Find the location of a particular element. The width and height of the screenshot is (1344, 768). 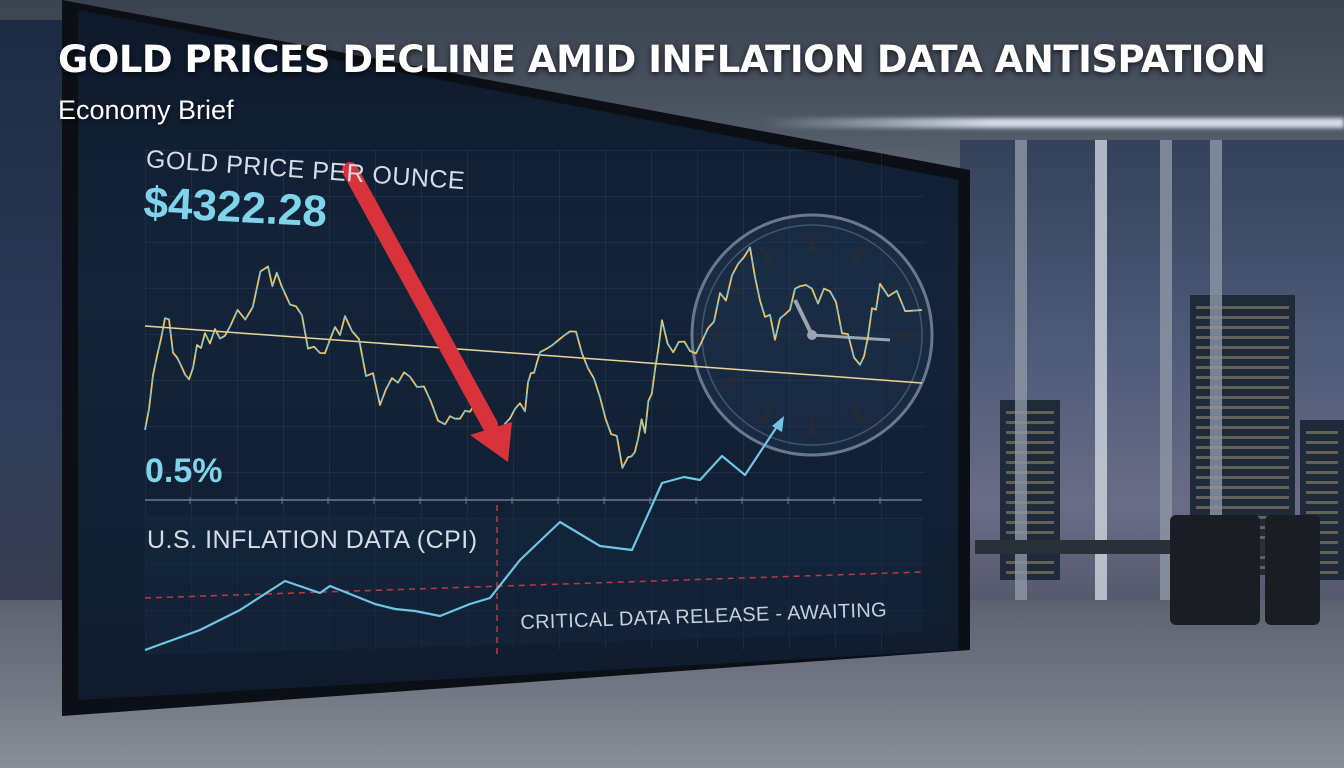

clock-icon is located at coordinates (812, 335).